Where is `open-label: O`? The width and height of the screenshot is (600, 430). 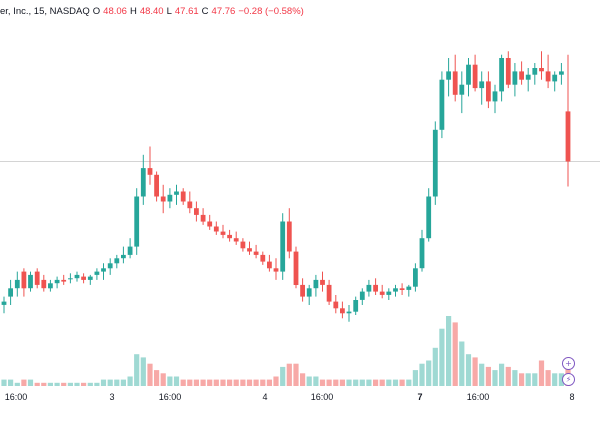 open-label: O is located at coordinates (96, 11).